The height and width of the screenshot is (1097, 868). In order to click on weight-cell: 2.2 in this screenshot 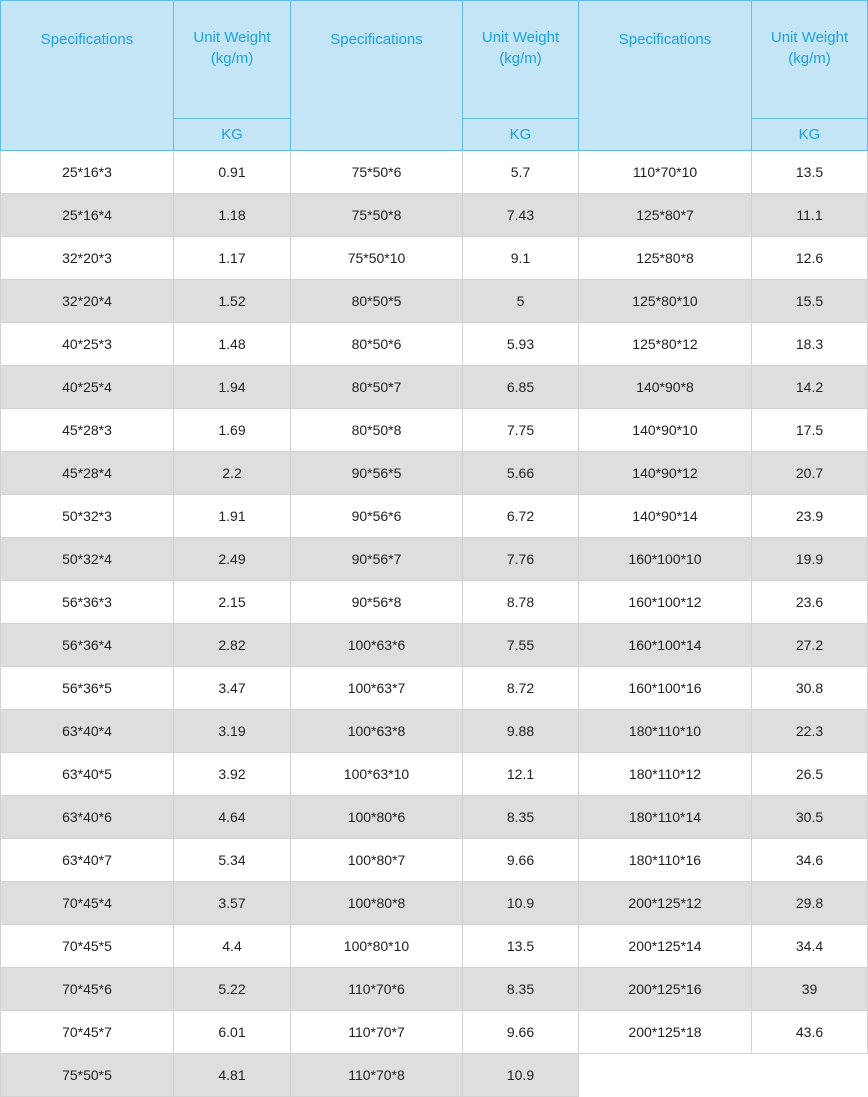, I will do `click(232, 473)`.